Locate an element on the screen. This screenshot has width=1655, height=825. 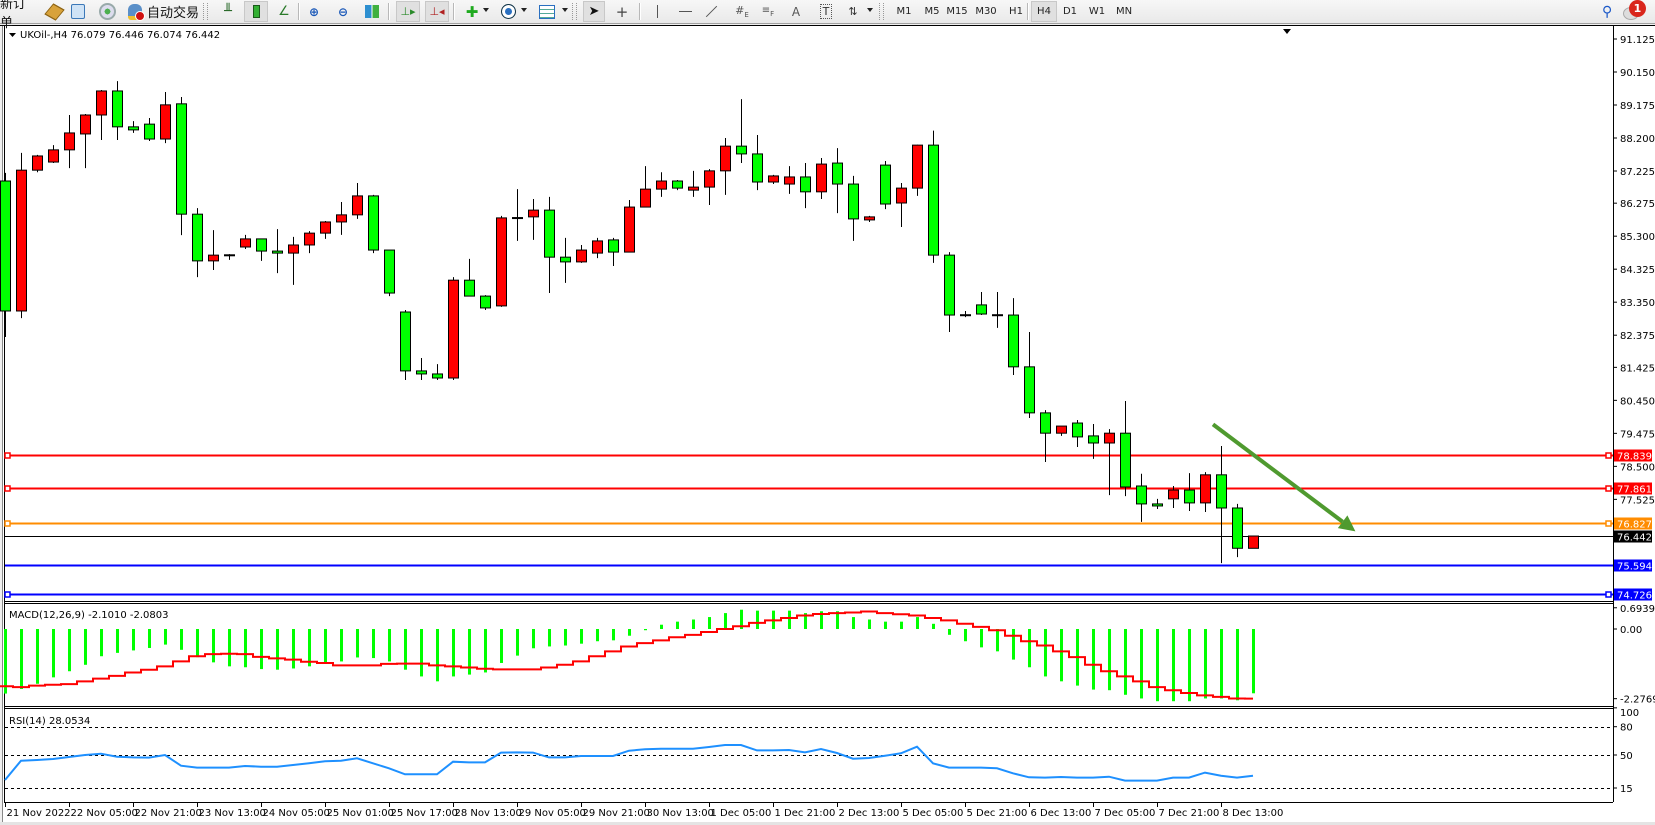
period-w1-button: W1 is located at coordinates (1097, 11).